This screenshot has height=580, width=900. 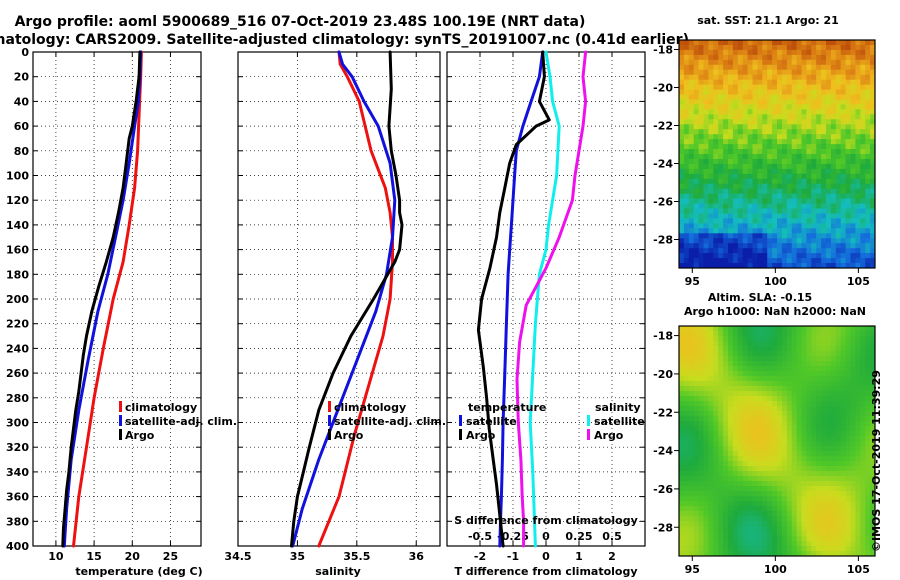 What do you see at coordinates (663, 451) in the screenshot?
I see `map-y-tick-label: -24` at bounding box center [663, 451].